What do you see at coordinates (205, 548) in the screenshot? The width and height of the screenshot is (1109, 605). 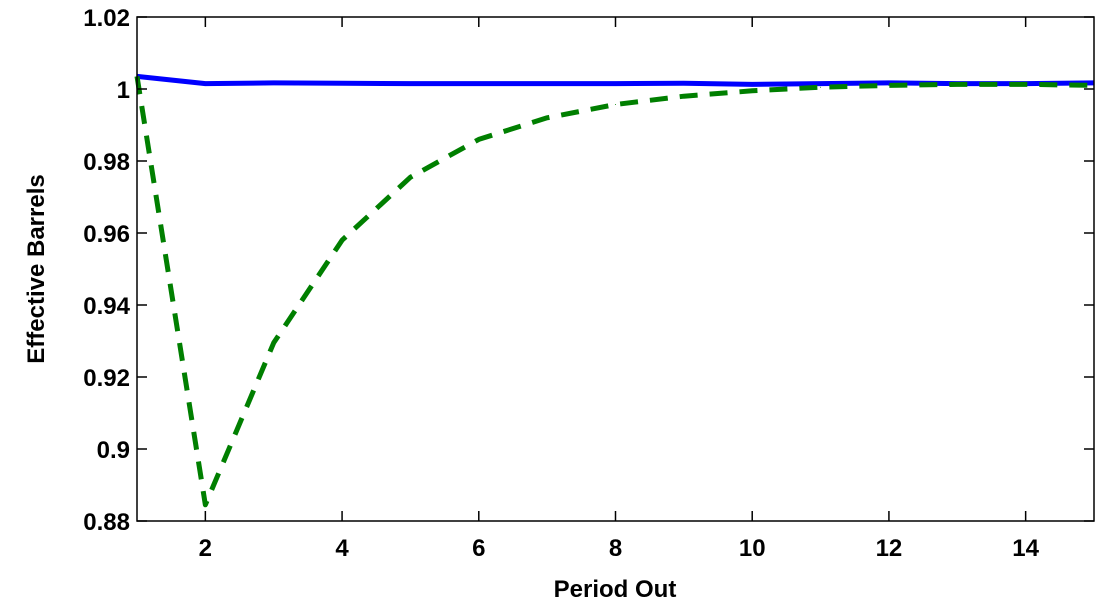 I see `x-tick-label: 2` at bounding box center [205, 548].